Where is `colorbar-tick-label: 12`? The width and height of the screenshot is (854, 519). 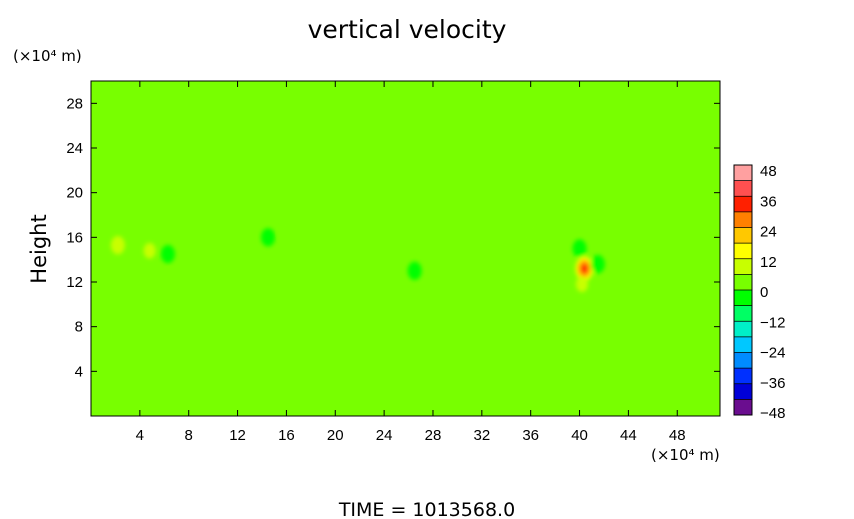 colorbar-tick-label: 12 is located at coordinates (768, 262).